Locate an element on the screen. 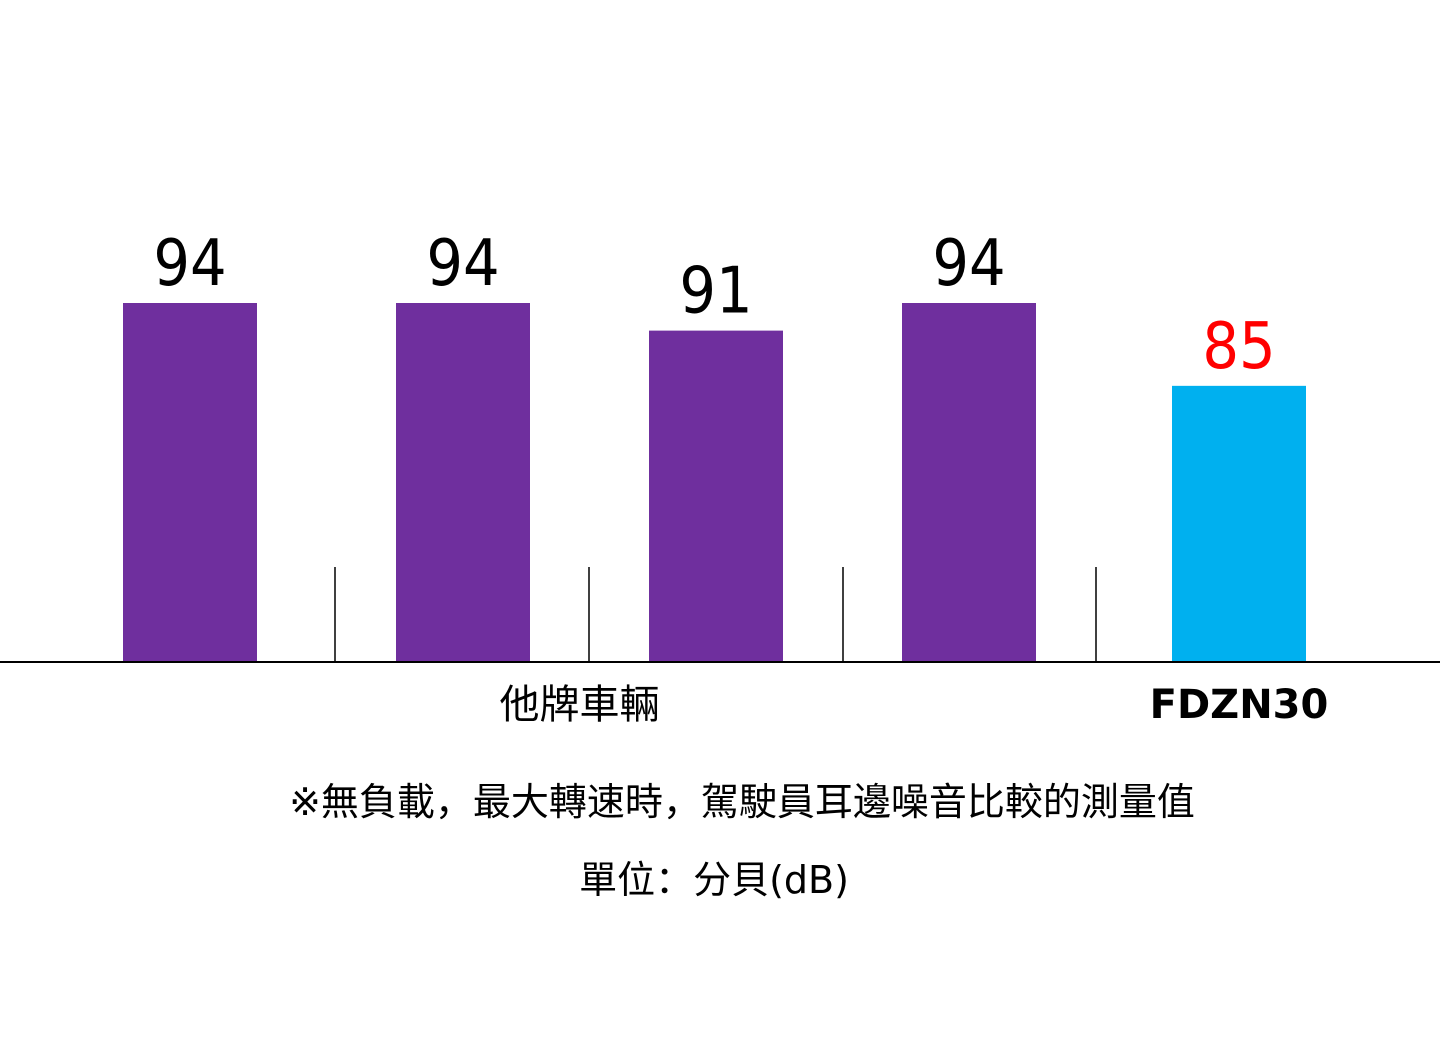 The width and height of the screenshot is (1448, 1048). measurement-note: ※無負載，最大轉速時，駕駛員耳邊噪音比較的測量值 is located at coordinates (742, 802).